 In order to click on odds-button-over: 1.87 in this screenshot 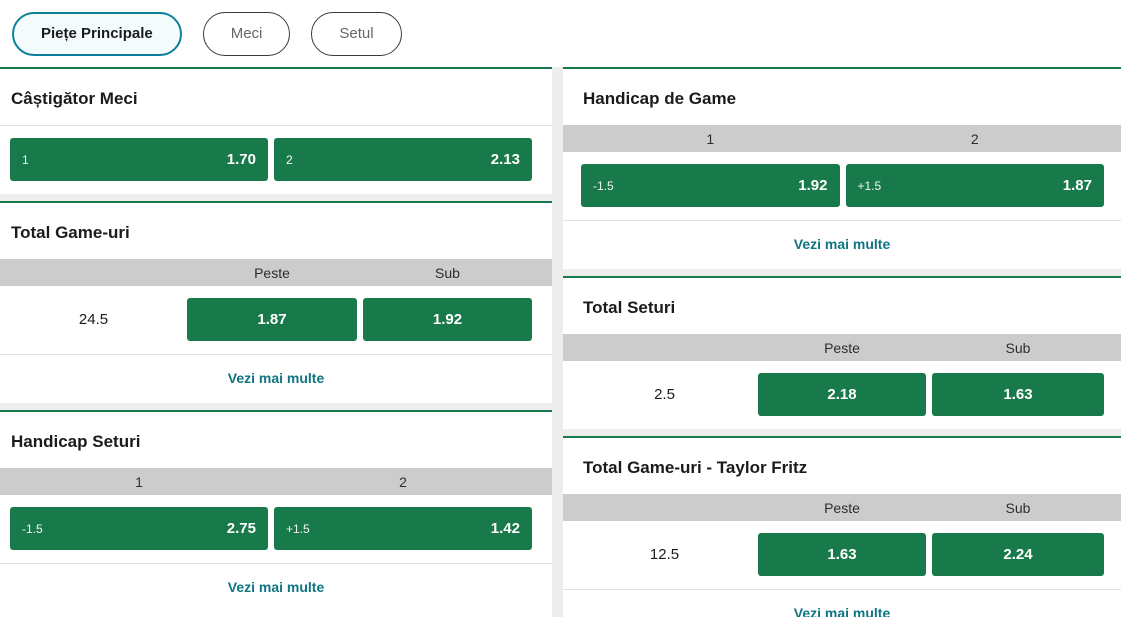, I will do `click(272, 319)`.